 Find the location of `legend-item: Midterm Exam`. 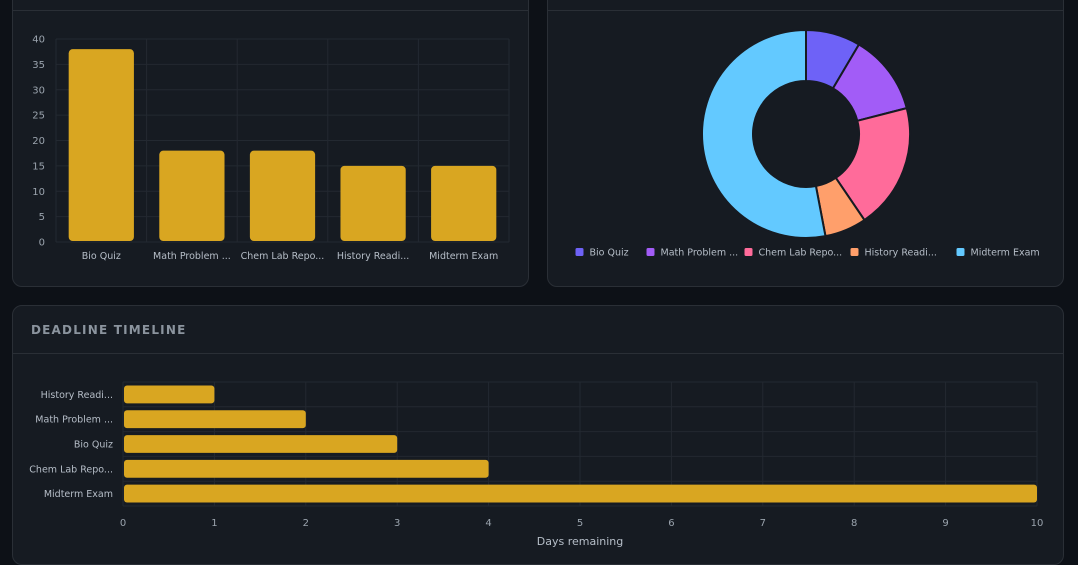

legend-item: Midterm Exam is located at coordinates (998, 253).